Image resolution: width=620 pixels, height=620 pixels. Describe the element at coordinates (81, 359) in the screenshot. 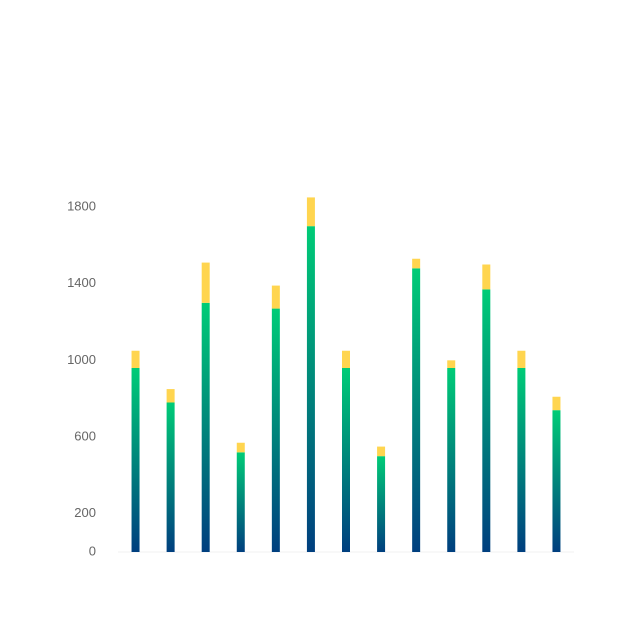

I see `y-tick-label: 1000` at that location.